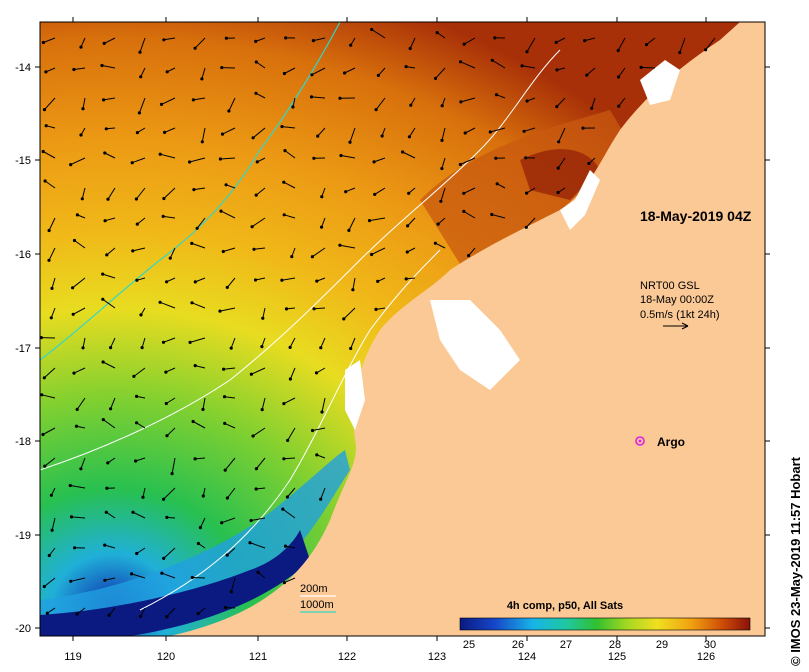  I want to click on colorbar, so click(605, 624).